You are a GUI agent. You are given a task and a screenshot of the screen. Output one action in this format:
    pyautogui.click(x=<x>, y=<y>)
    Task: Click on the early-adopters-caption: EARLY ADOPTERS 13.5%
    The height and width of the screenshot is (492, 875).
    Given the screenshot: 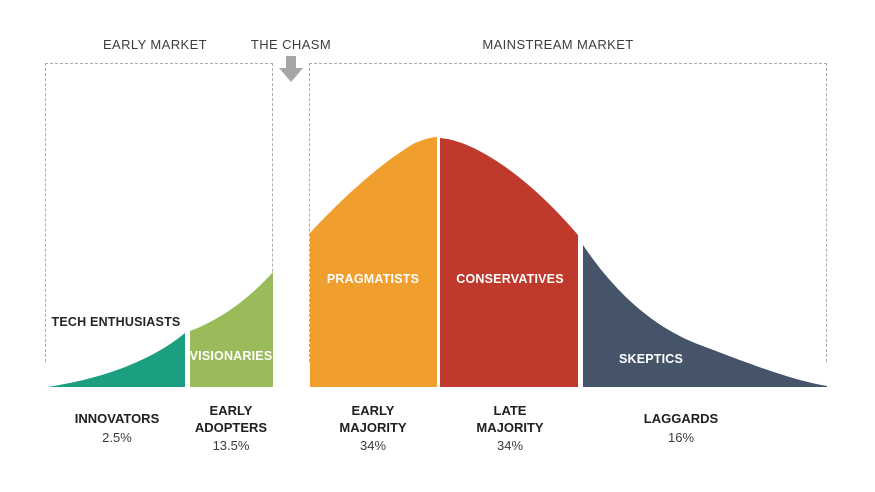 What is the action you would take?
    pyautogui.click(x=231, y=428)
    